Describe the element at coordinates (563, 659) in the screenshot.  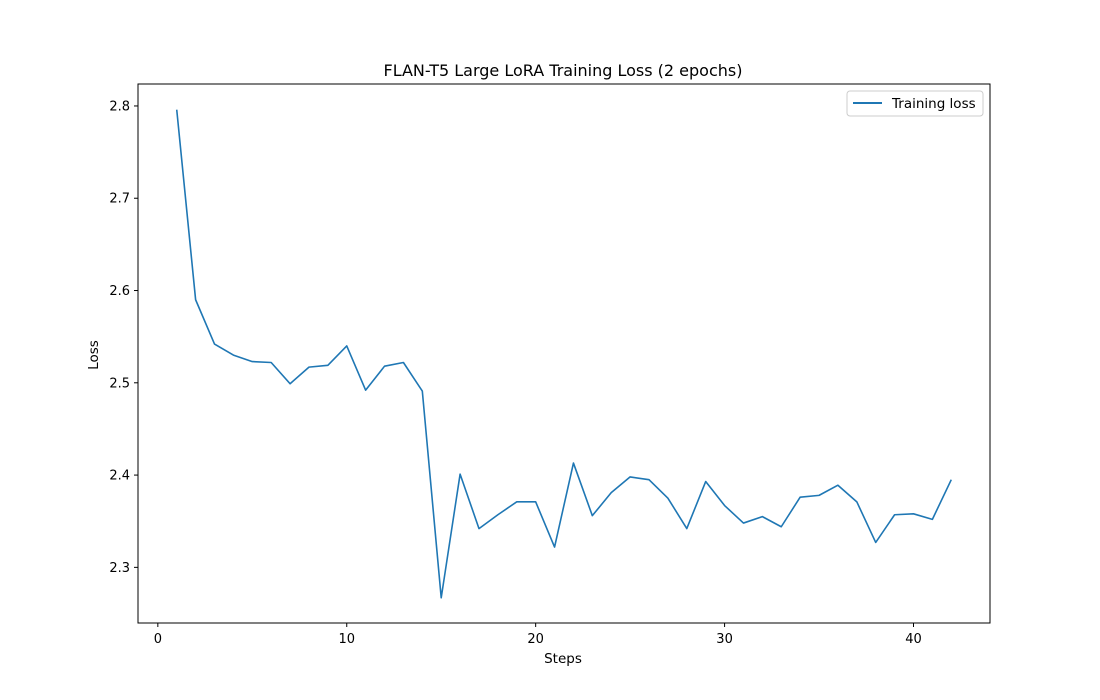
I see `x-axis-label: Steps` at that location.